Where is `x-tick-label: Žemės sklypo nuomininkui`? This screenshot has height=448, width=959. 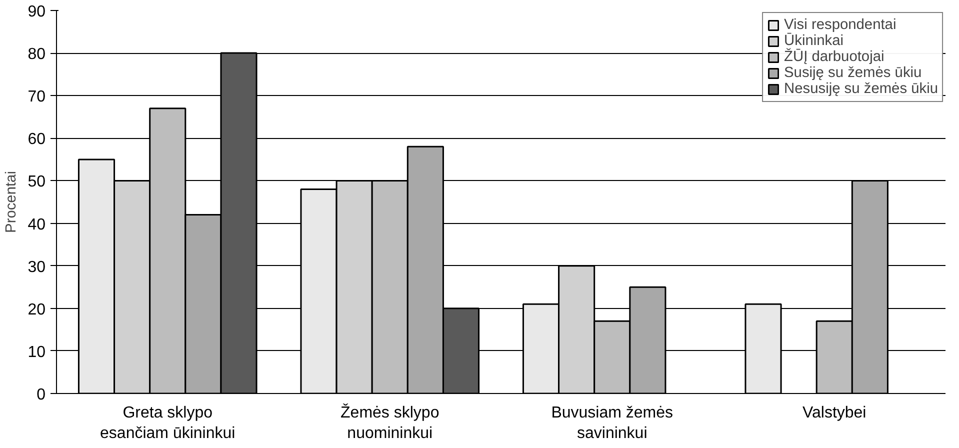
x-tick-label: Žemės sklypo nuomininkui is located at coordinates (390, 423).